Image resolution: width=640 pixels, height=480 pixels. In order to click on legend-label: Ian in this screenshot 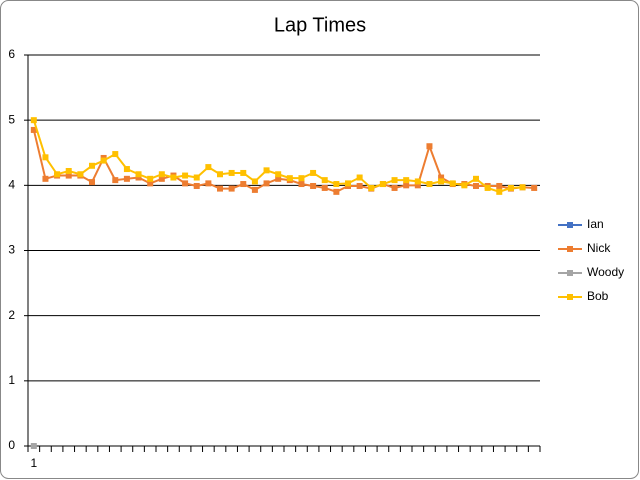, I will do `click(595, 224)`.